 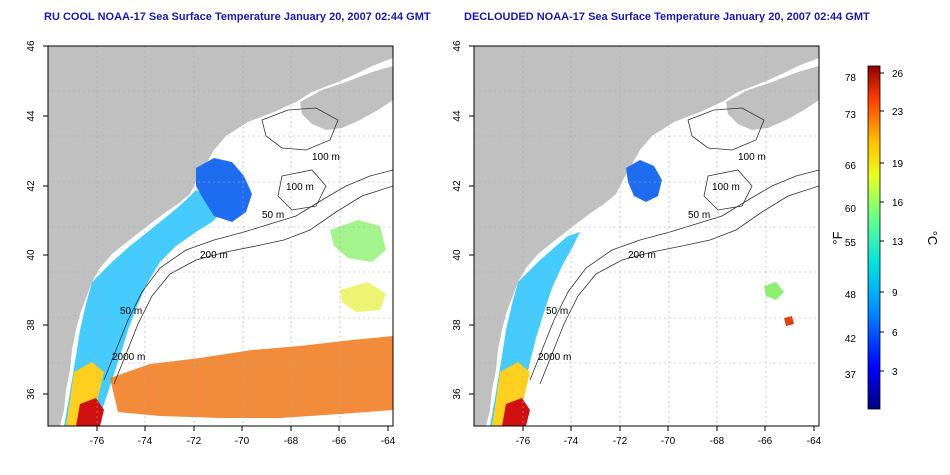 What do you see at coordinates (363, 297) in the screenshot?
I see `left-sst-offshore-yellow` at bounding box center [363, 297].